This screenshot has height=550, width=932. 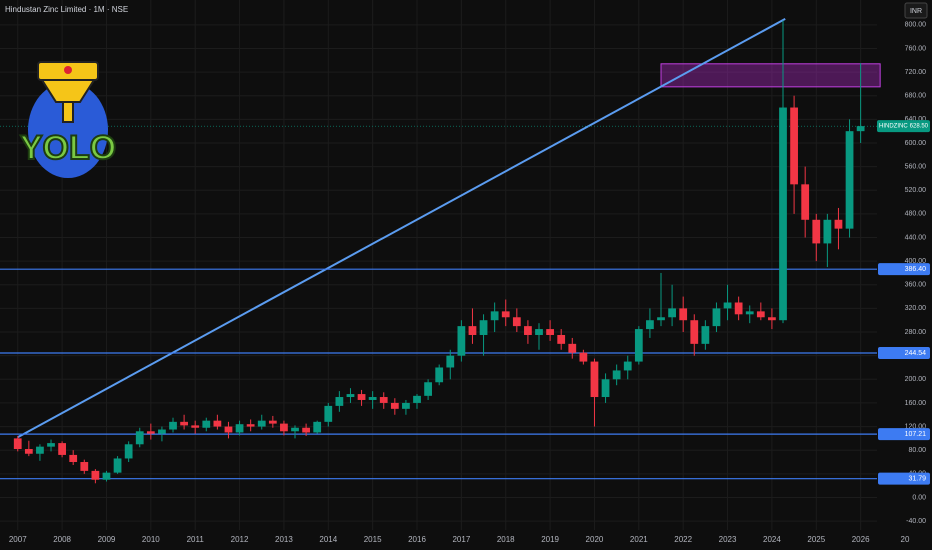 I want to click on y-tick-label: 760.00, so click(x=916, y=48).